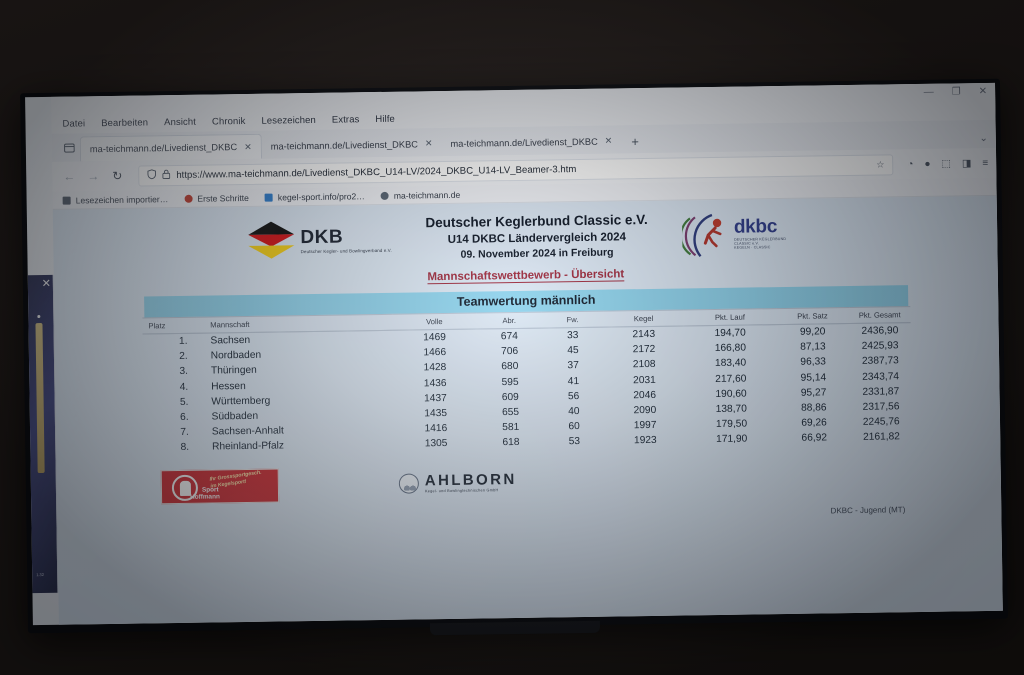 This screenshot has width=1024, height=675. What do you see at coordinates (814, 423) in the screenshot?
I see `cell-pkt_satz: 69,26` at bounding box center [814, 423].